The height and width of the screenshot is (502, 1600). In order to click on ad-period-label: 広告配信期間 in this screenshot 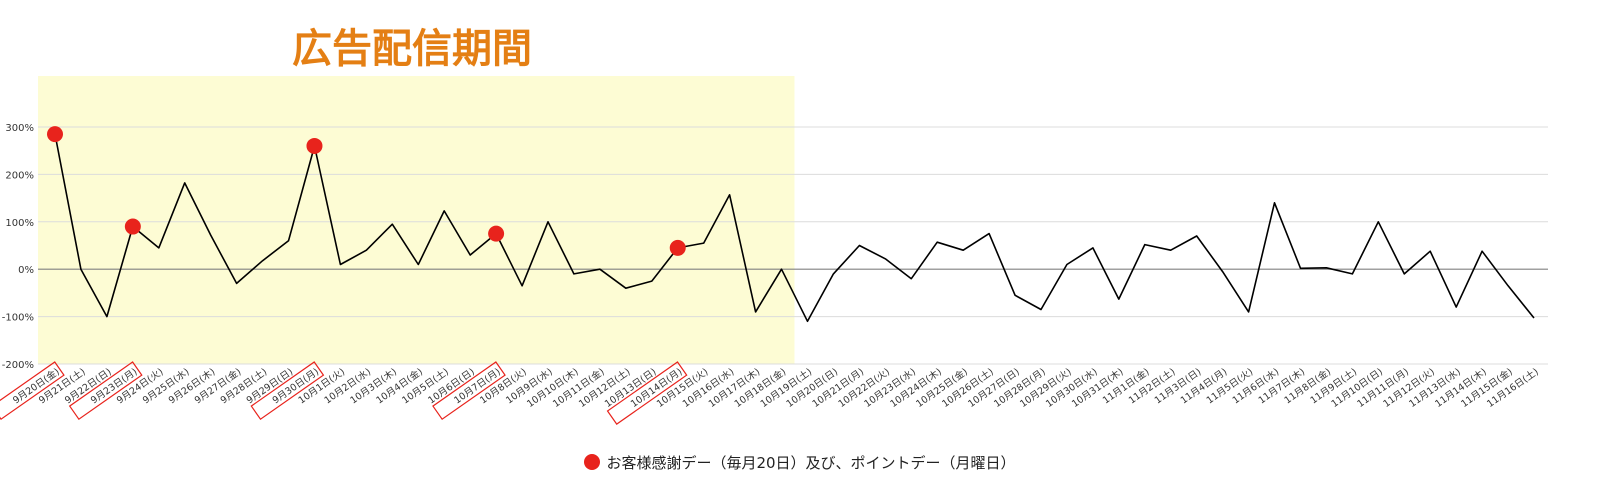, I will do `click(412, 49)`.